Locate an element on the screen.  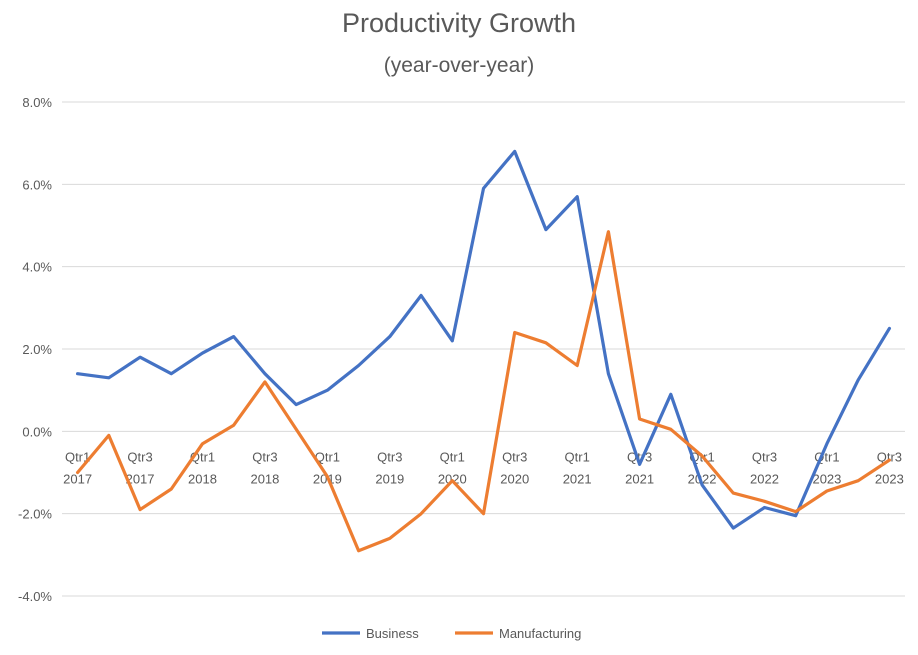
y-tick-label: -2.0% is located at coordinates (35, 514).